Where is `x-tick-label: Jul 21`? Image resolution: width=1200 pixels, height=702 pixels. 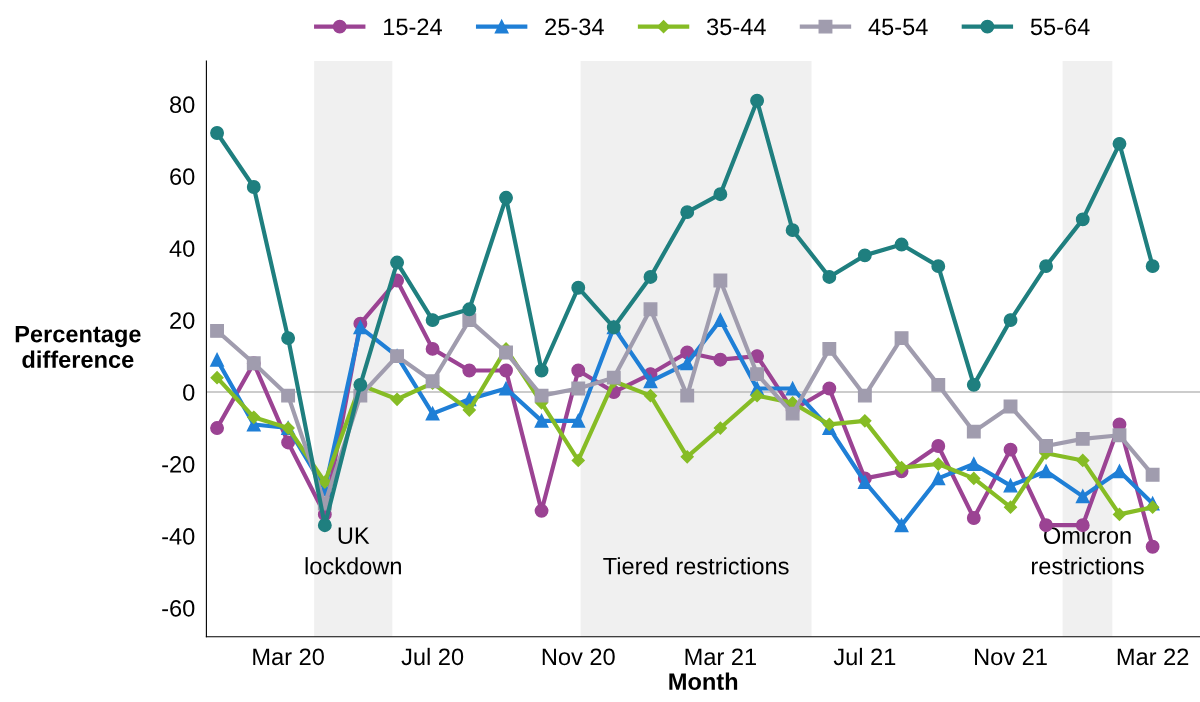 x-tick-label: Jul 21 is located at coordinates (864, 656).